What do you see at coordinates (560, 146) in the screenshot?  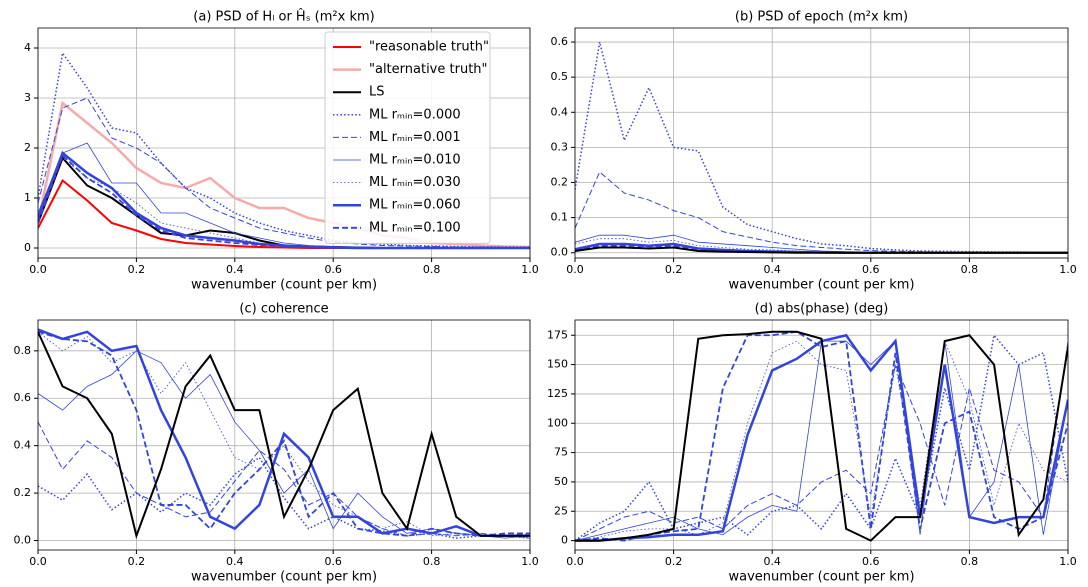 I see `y-tick-label: 0.3` at bounding box center [560, 146].